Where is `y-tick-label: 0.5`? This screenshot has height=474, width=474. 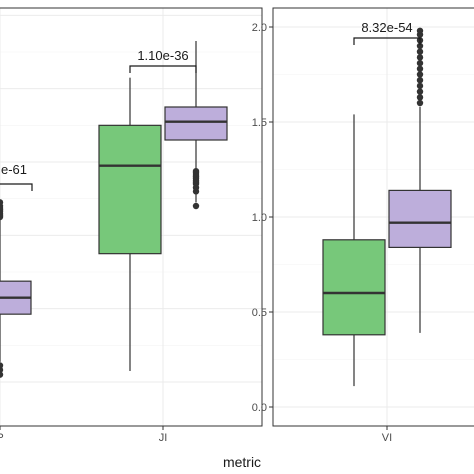 y-tick-label: 0.5 is located at coordinates (259, 313).